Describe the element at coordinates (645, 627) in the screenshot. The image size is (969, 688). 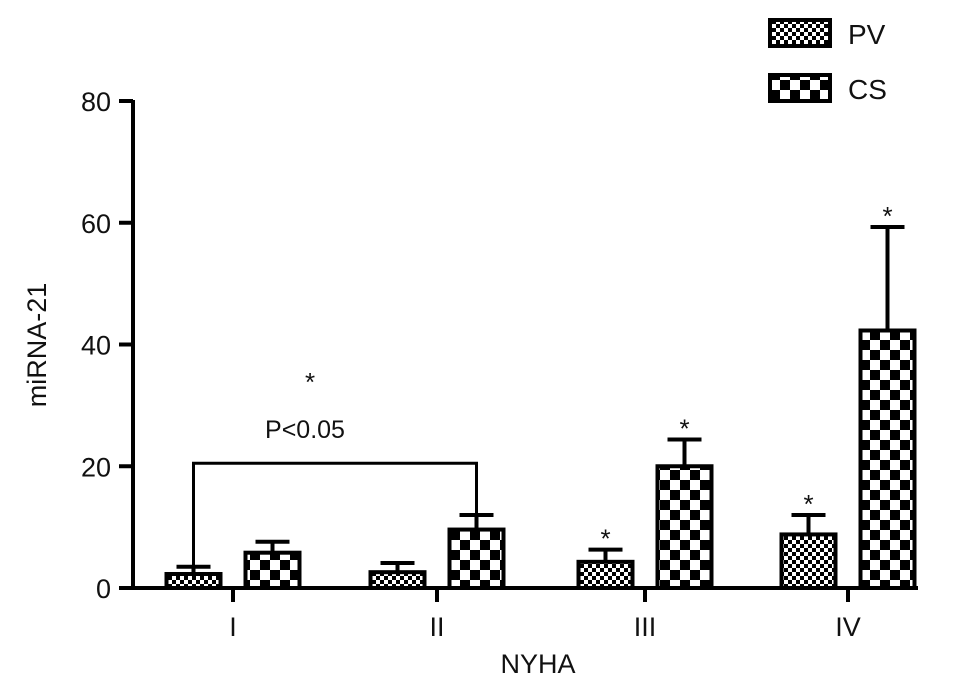
I see `x-tick-label: III` at that location.